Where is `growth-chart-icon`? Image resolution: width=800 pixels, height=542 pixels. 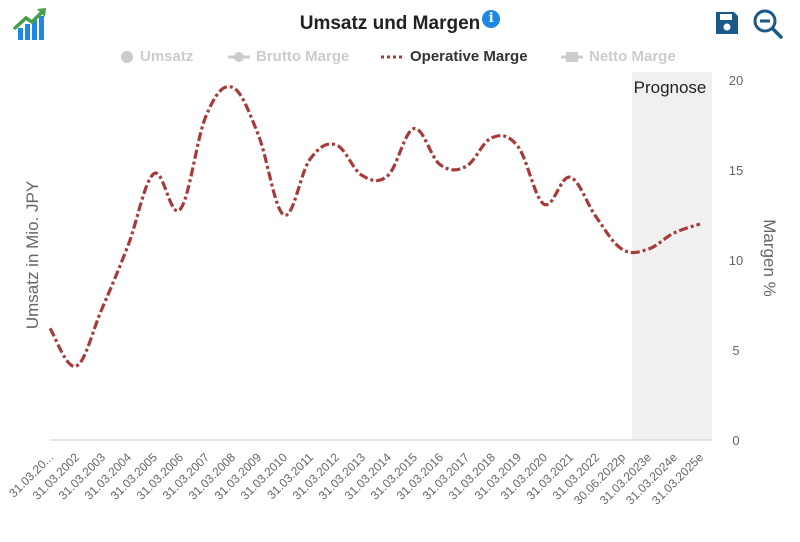 growth-chart-icon is located at coordinates (29, 24).